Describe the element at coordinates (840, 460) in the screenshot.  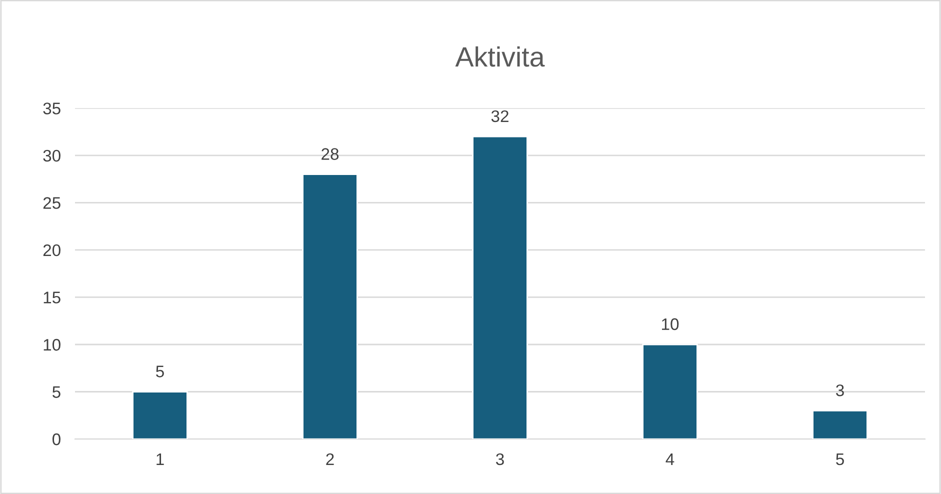
I see `x-tick-label: 5` at that location.